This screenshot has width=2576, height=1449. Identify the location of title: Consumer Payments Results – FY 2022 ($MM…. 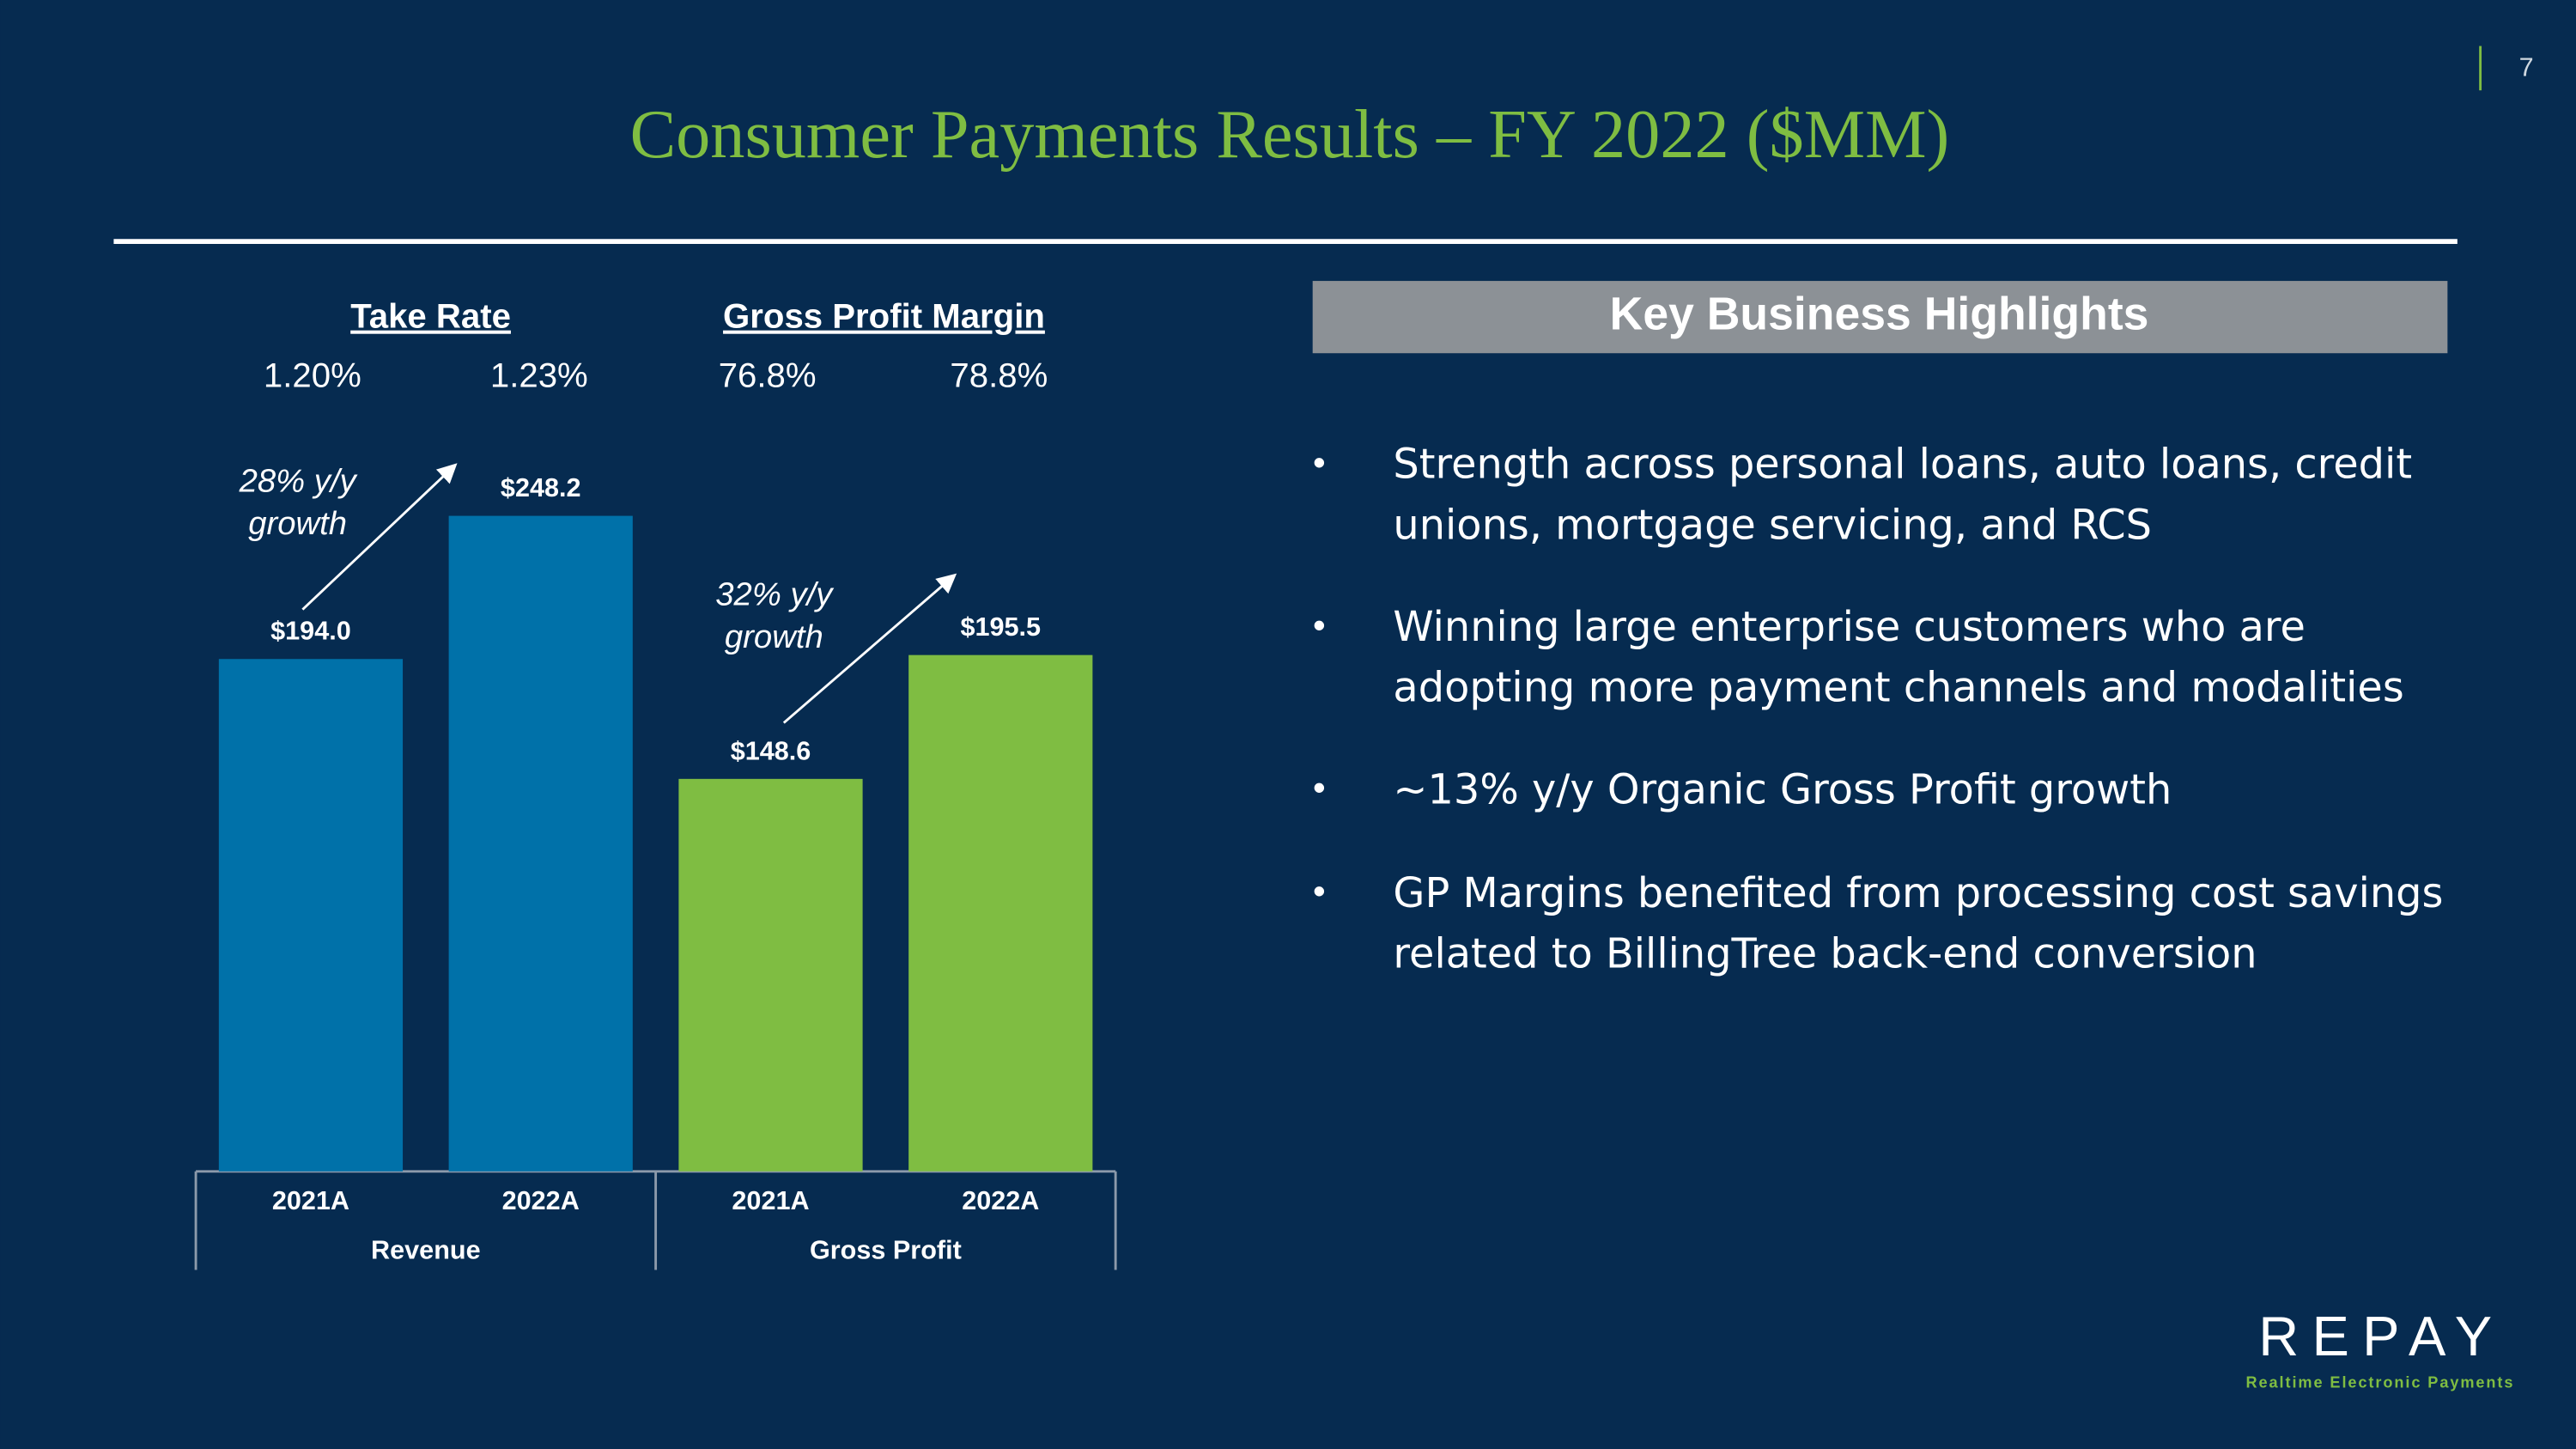
(1290, 134).